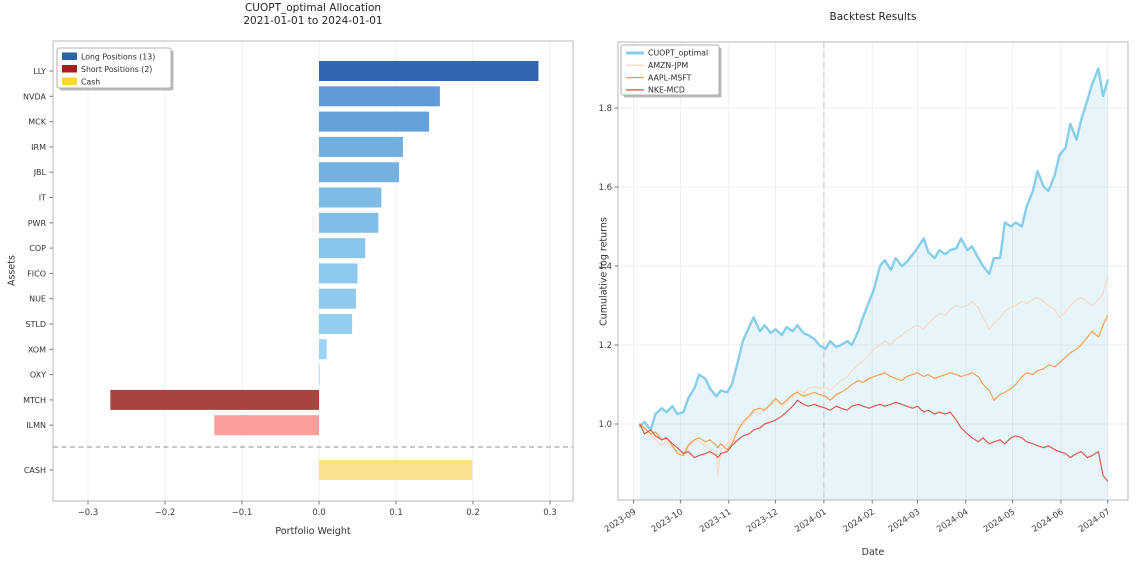  Describe the element at coordinates (473, 513) in the screenshot. I see `x-tick-label: 0.2` at that location.